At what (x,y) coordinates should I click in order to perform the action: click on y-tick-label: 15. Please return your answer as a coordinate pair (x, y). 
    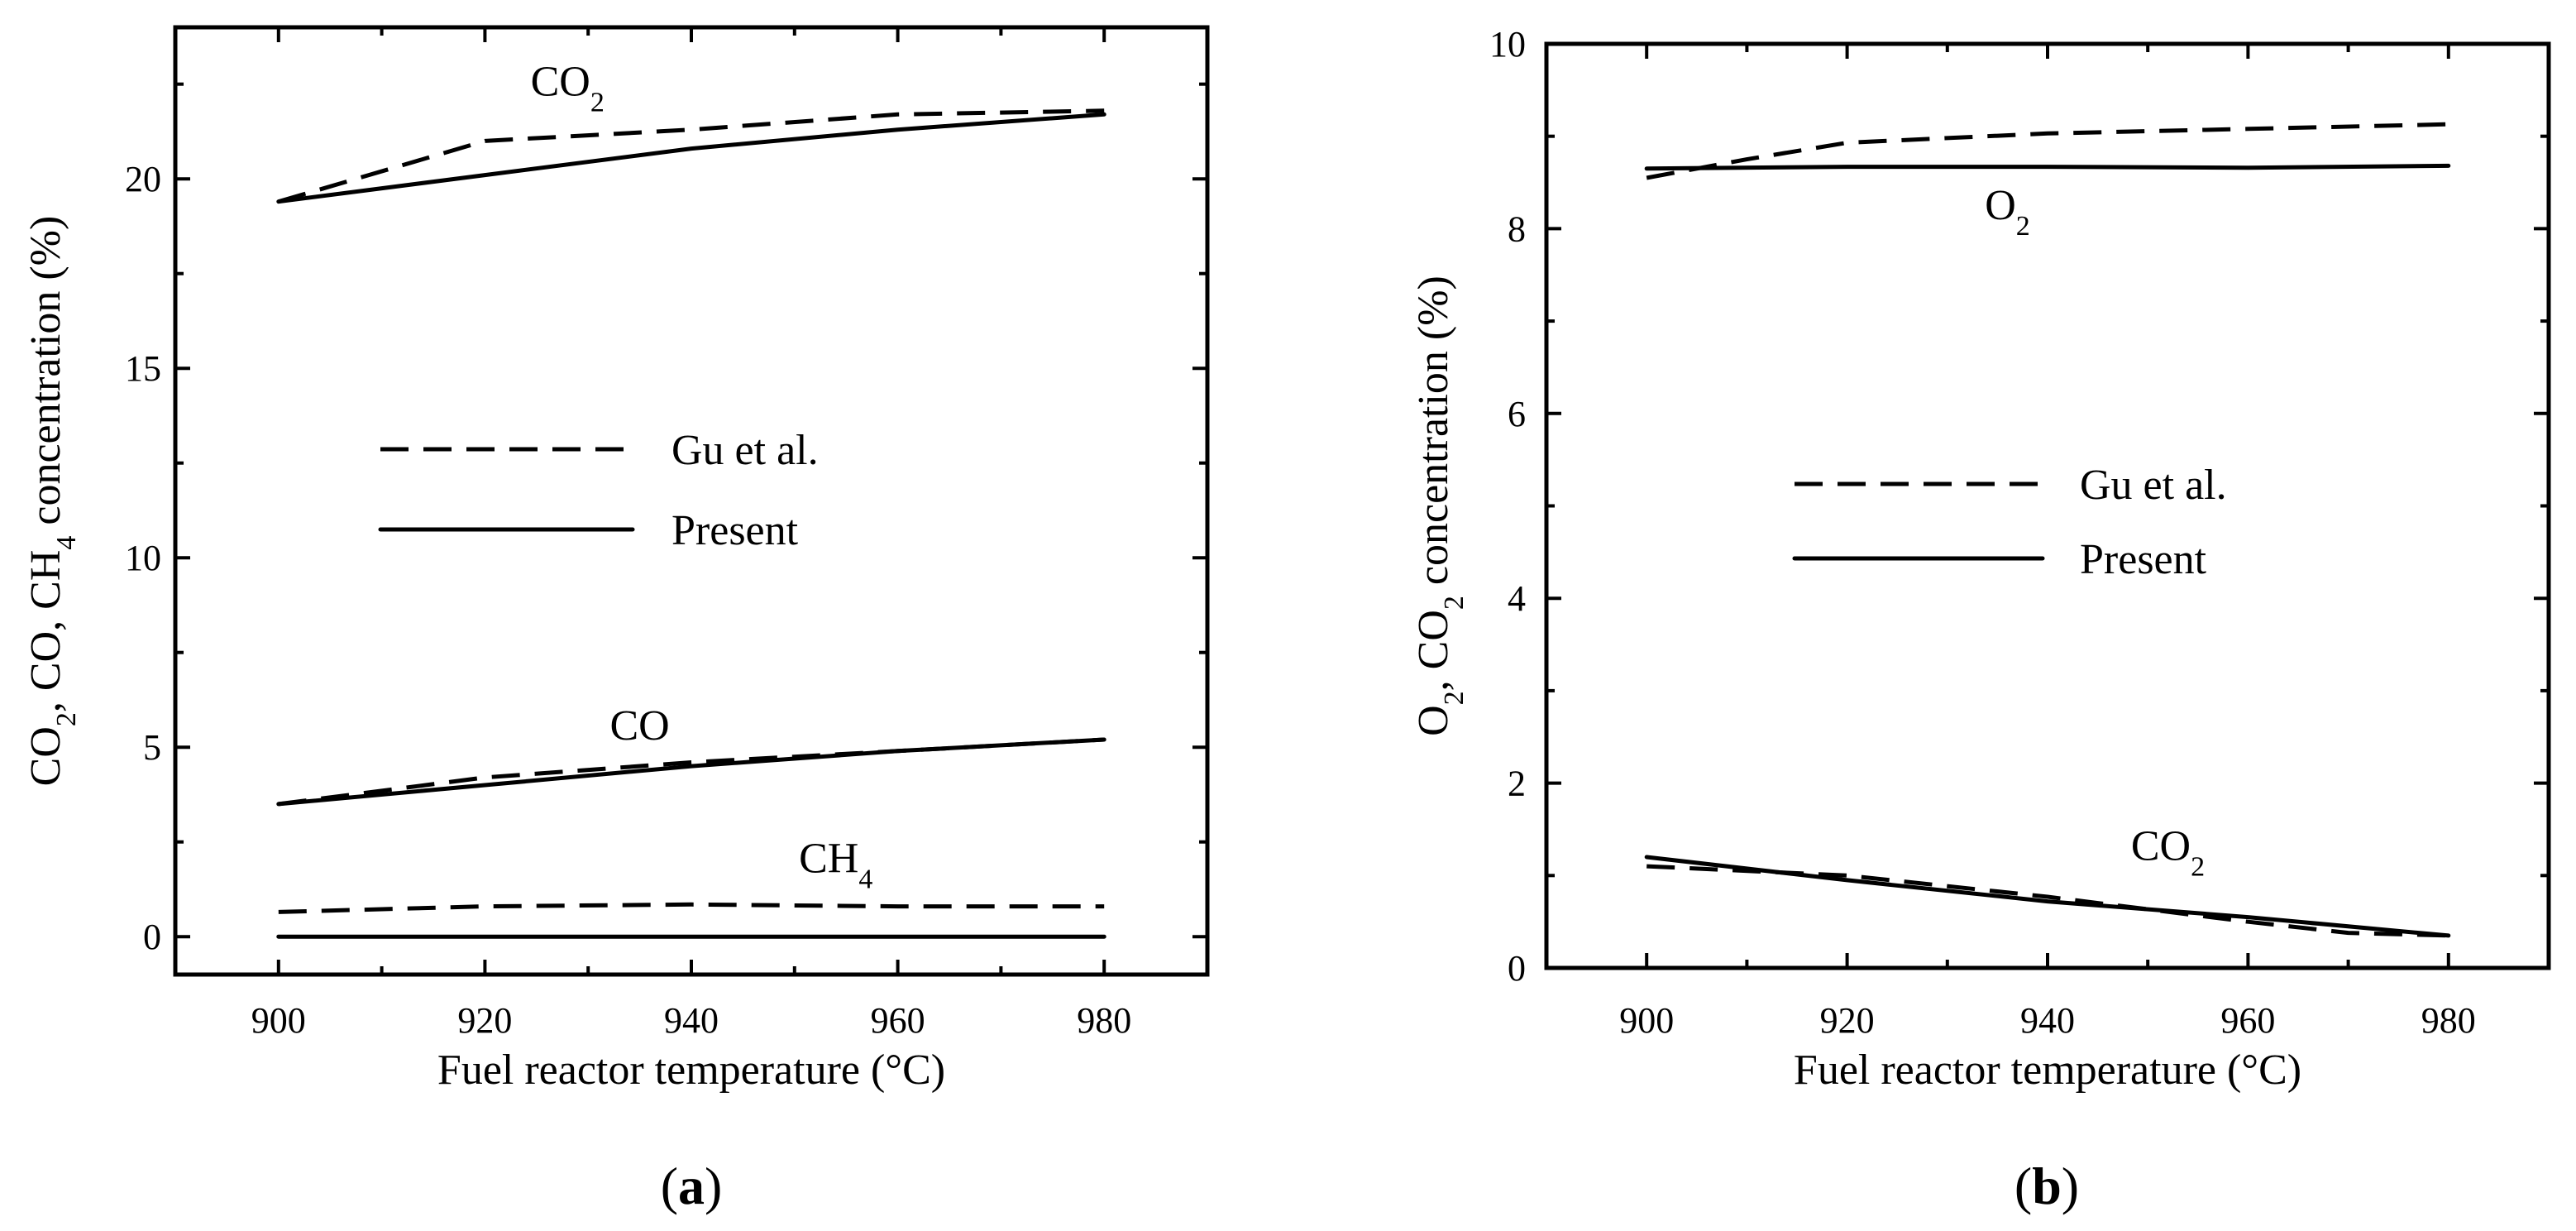
    Looking at the image, I should click on (143, 368).